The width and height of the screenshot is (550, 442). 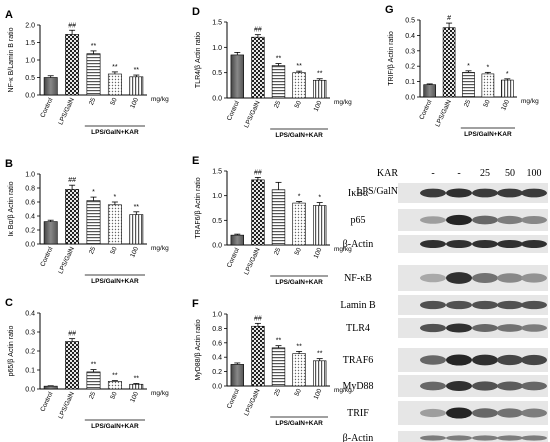 I want to click on significance-label: #, so click(x=449, y=18).